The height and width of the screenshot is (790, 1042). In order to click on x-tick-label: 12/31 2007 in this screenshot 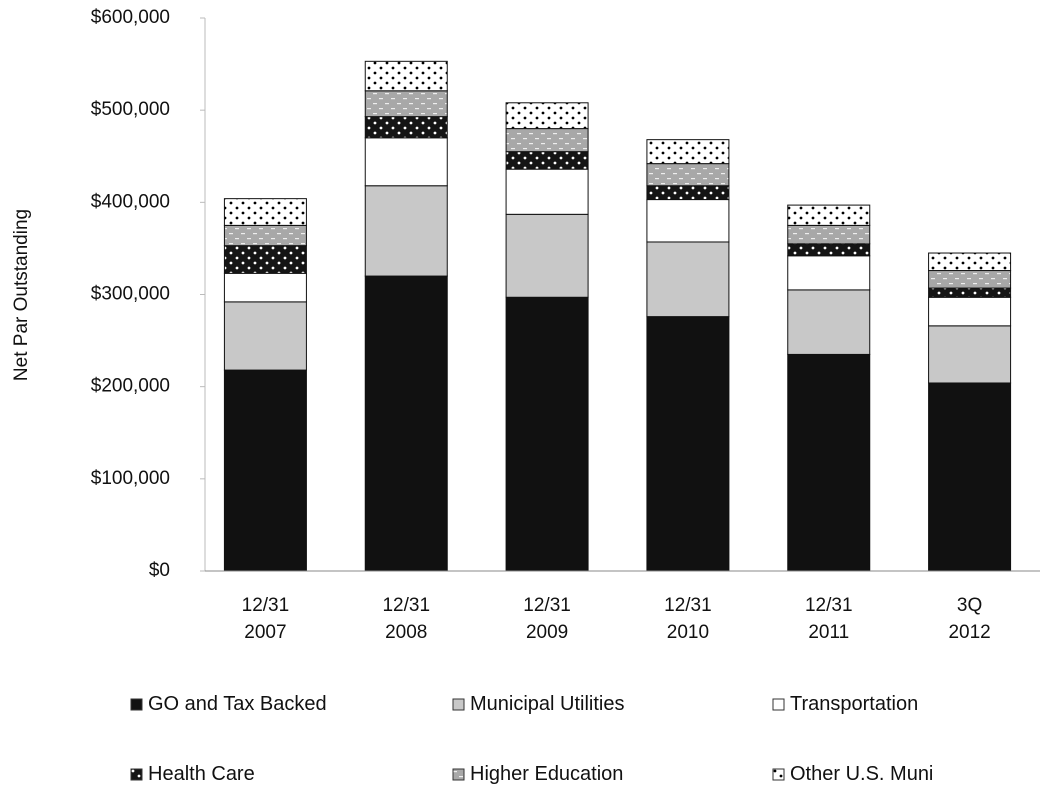, I will do `click(265, 619)`.